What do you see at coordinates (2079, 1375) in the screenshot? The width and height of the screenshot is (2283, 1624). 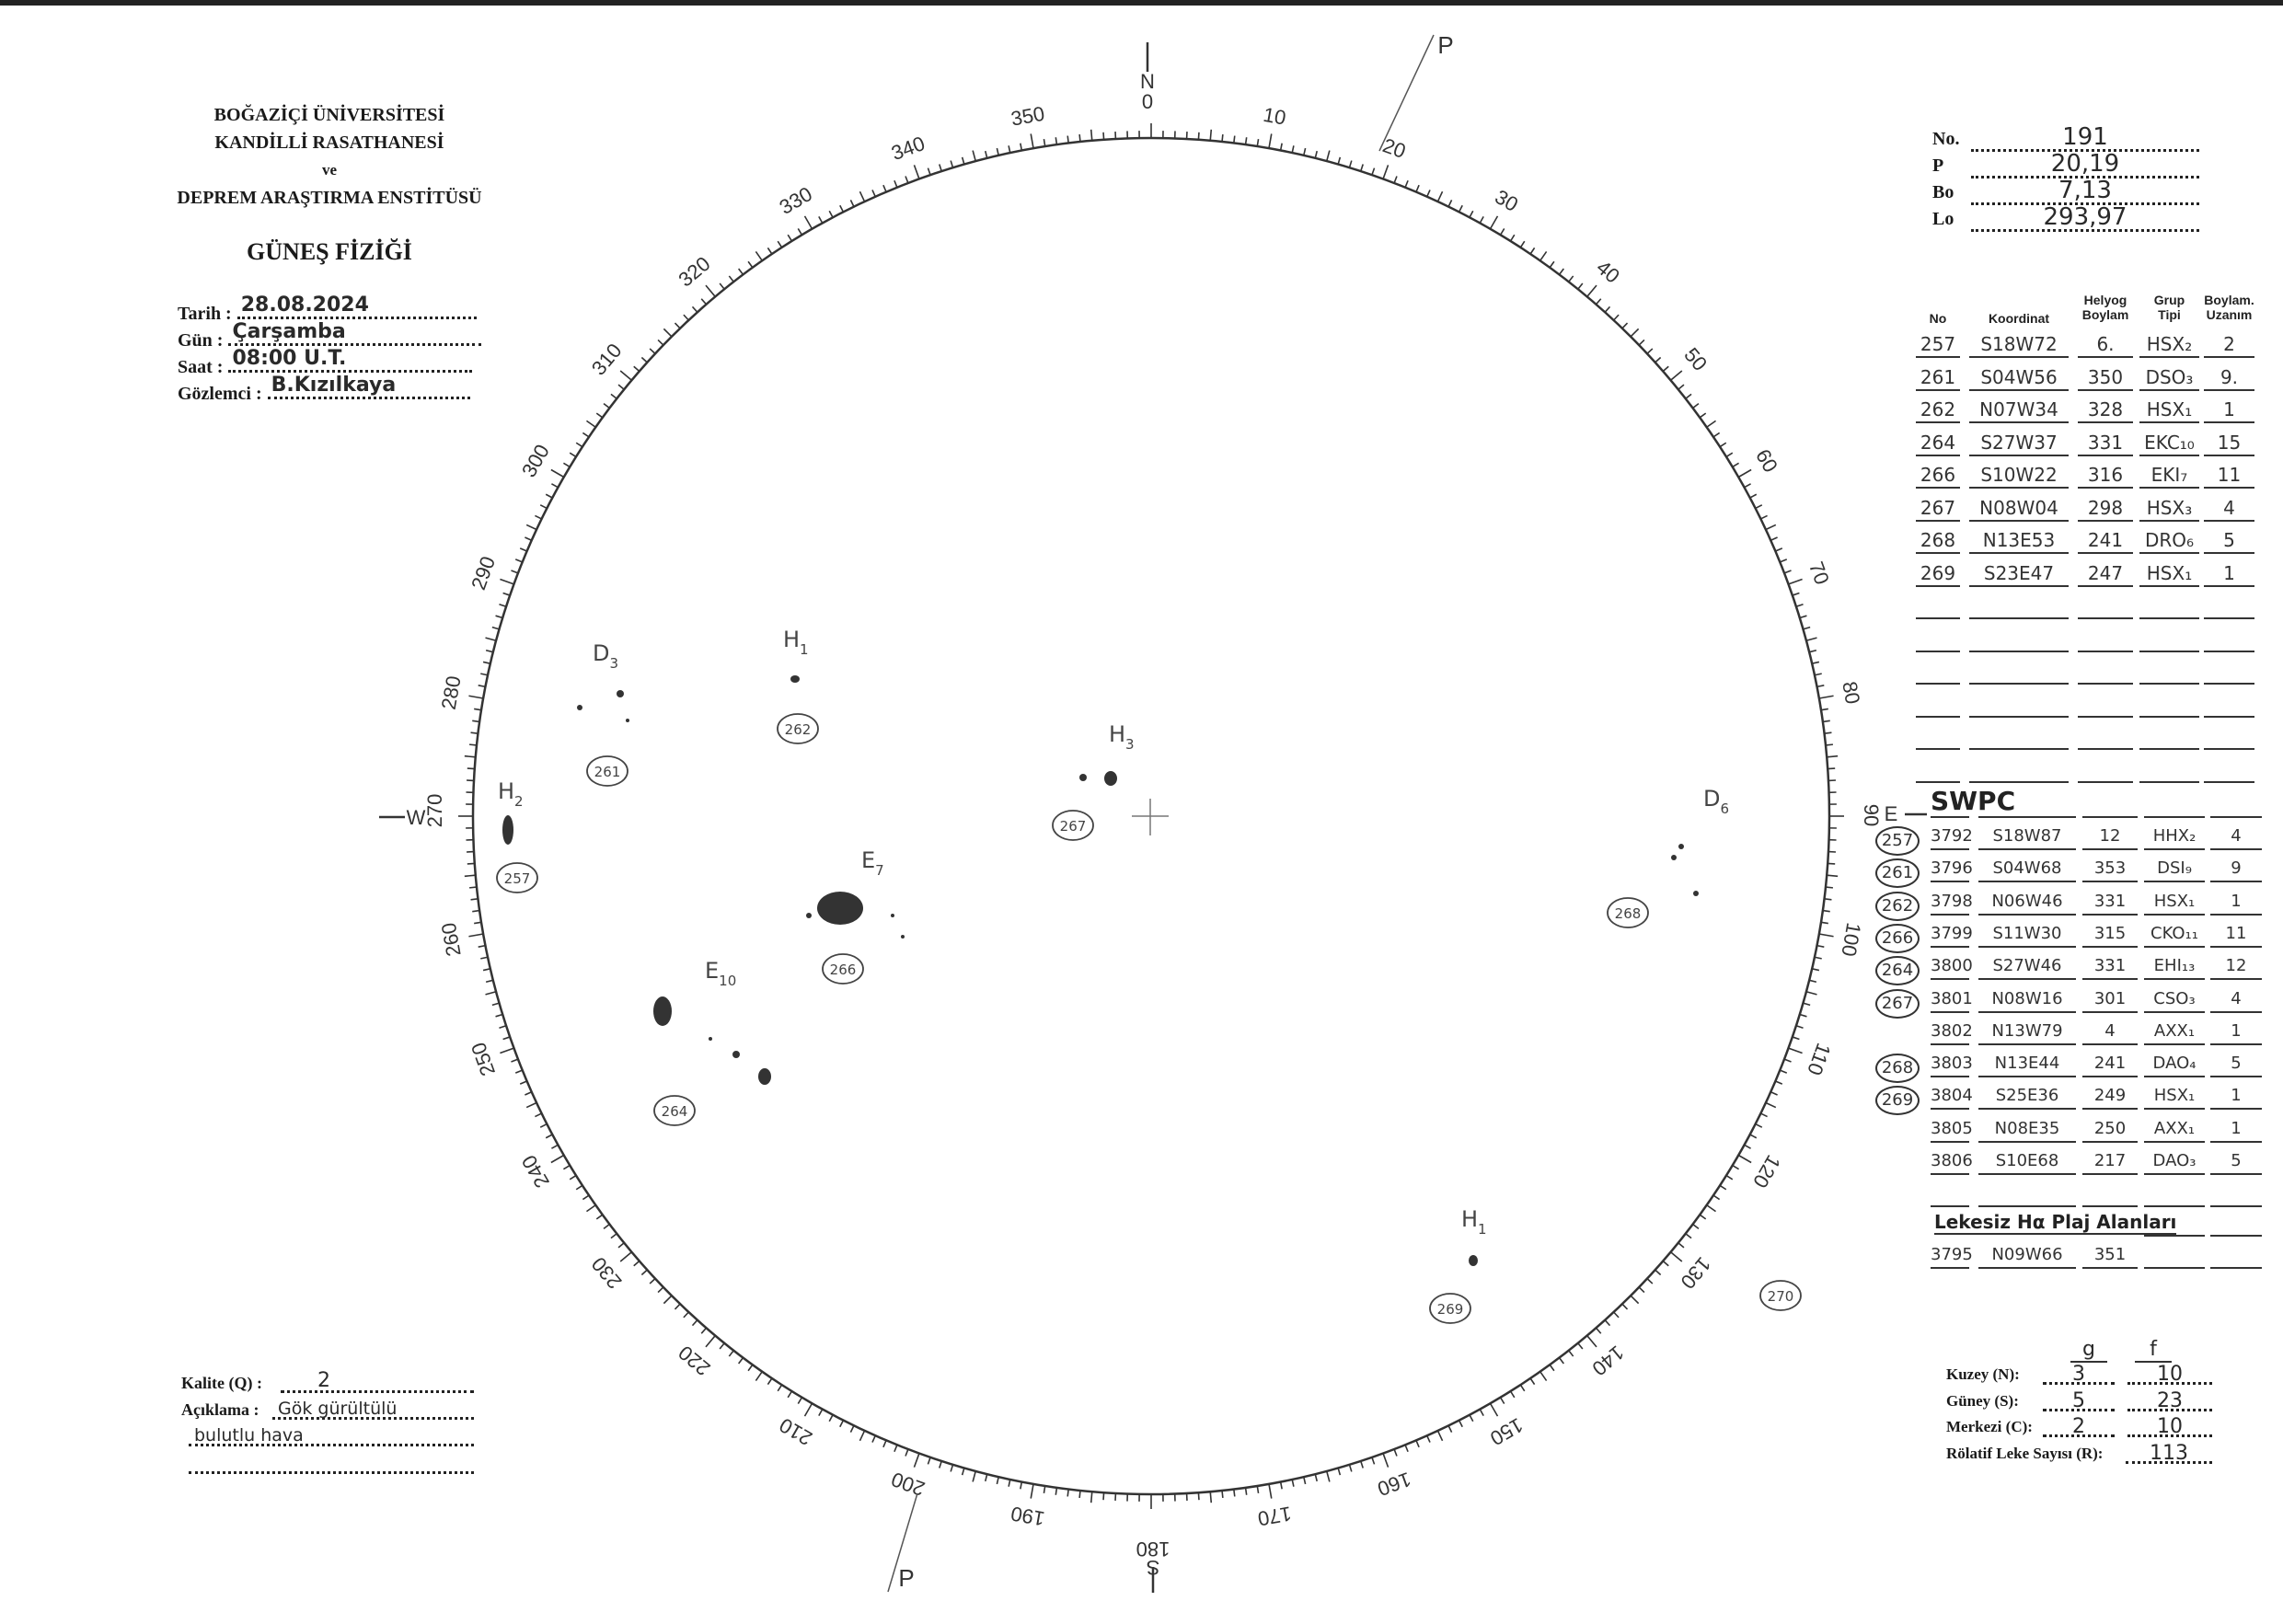 I see `count-g-line: 3` at bounding box center [2079, 1375].